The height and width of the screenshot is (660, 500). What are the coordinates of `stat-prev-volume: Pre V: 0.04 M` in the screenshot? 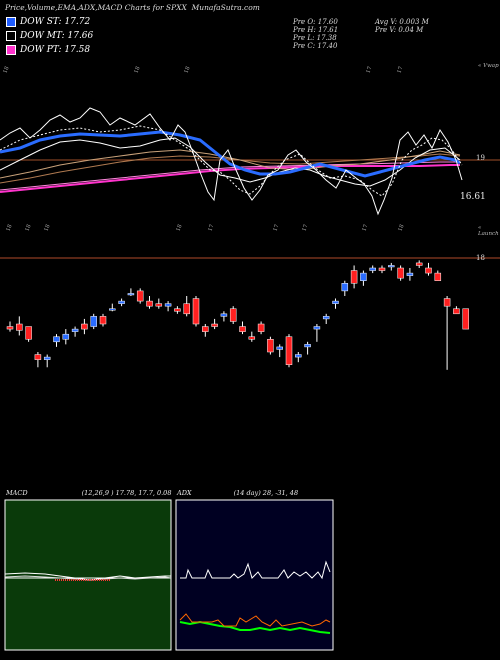 It's located at (399, 30).